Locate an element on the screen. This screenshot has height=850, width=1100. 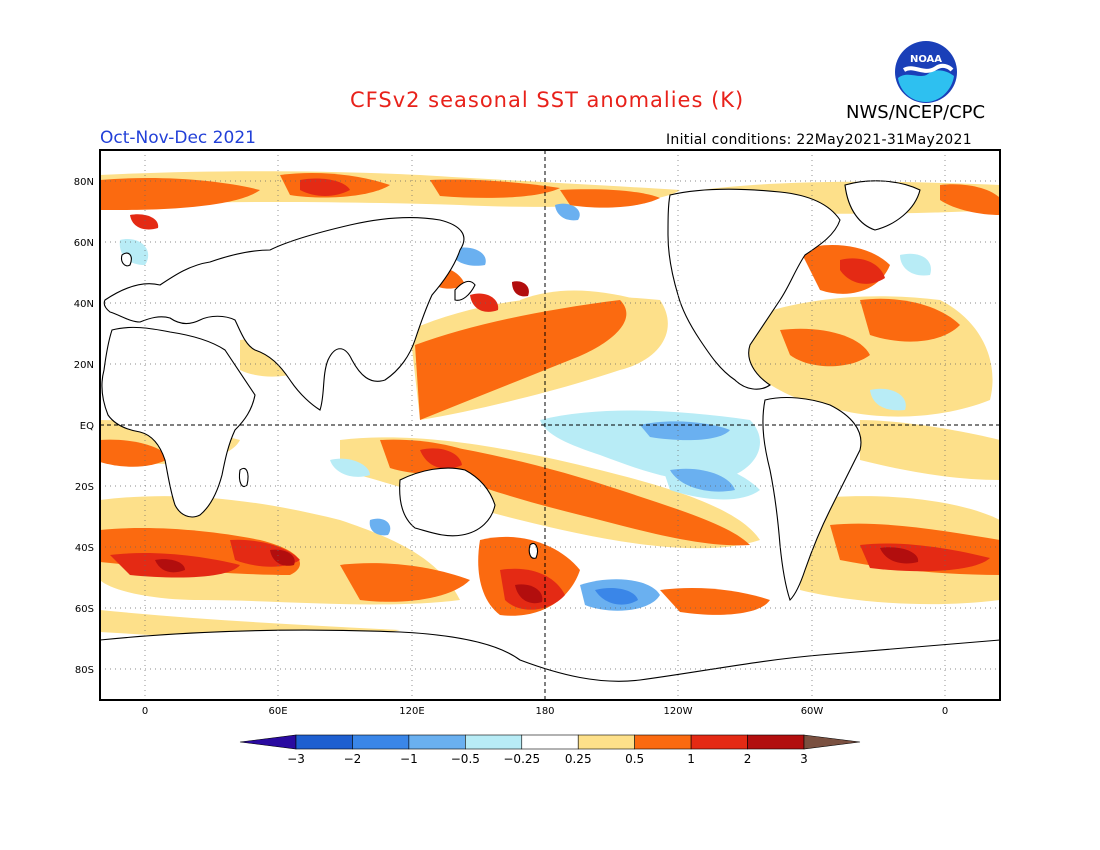
africa is located at coordinates (178, 422).